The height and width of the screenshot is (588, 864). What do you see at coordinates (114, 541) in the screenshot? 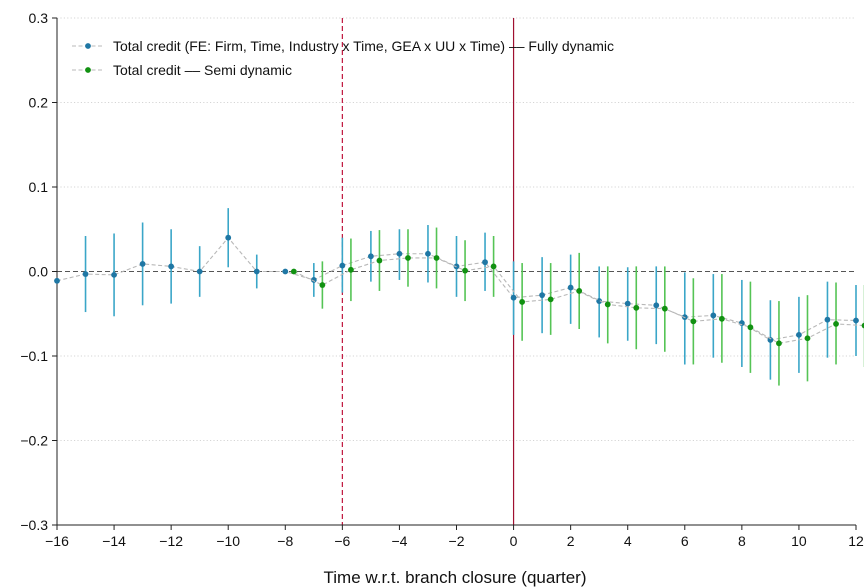
I see `x-tick-label: −14` at bounding box center [114, 541].